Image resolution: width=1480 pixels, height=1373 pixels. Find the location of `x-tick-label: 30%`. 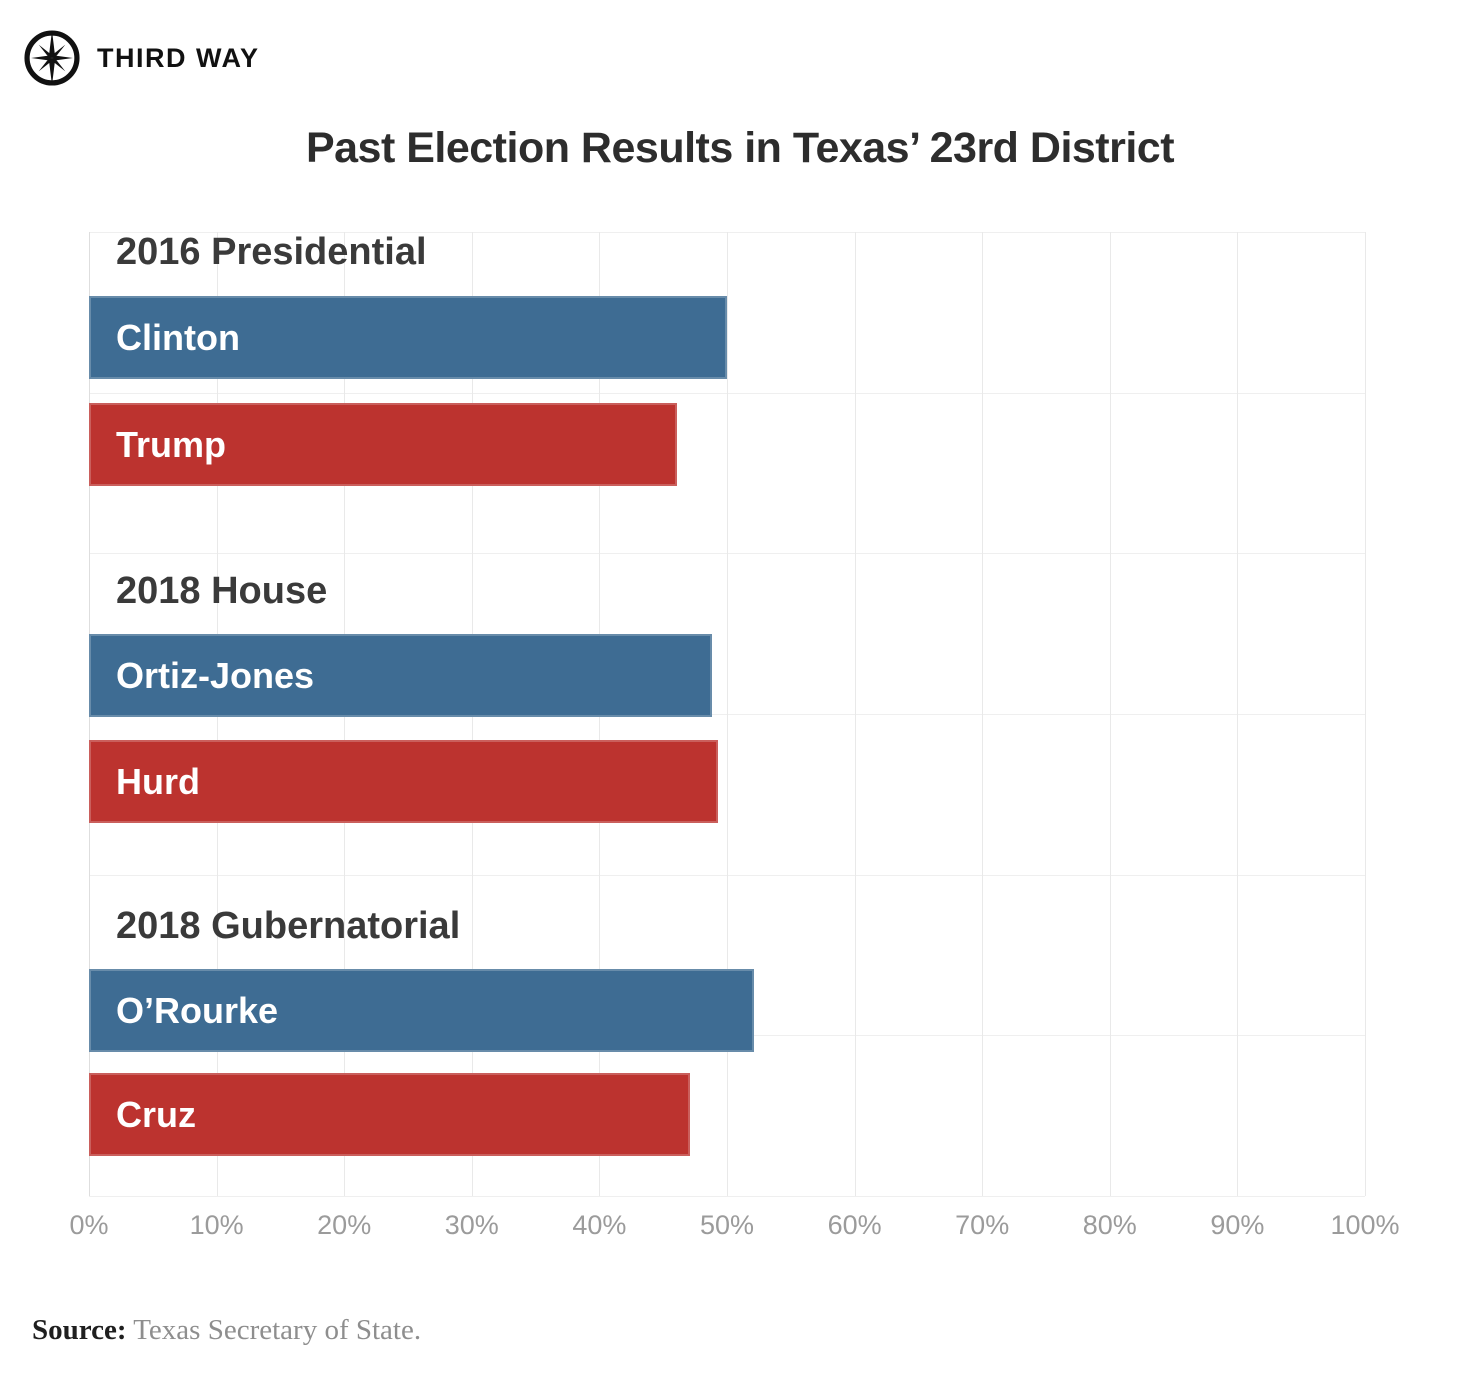

x-tick-label: 30% is located at coordinates (471, 1225).